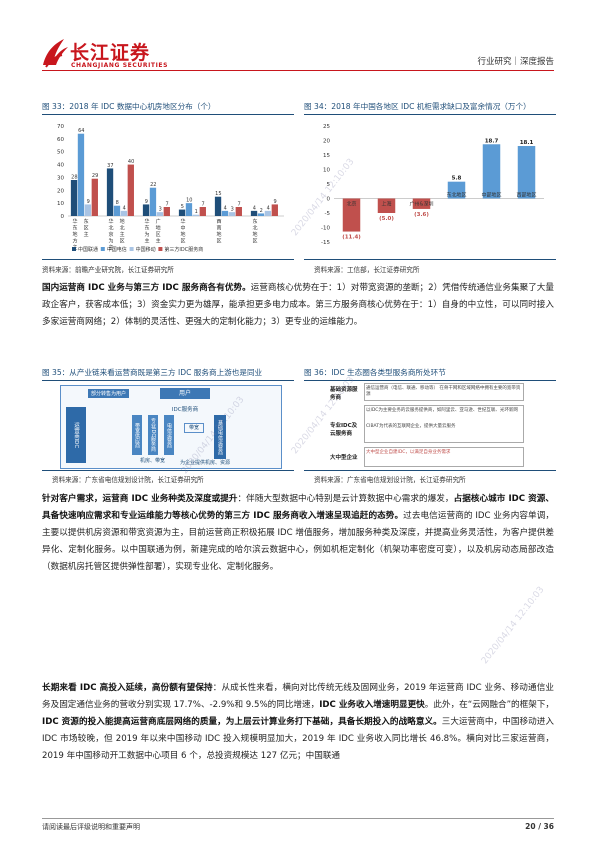  I want to click on bar-value-label: 28, so click(74, 178).